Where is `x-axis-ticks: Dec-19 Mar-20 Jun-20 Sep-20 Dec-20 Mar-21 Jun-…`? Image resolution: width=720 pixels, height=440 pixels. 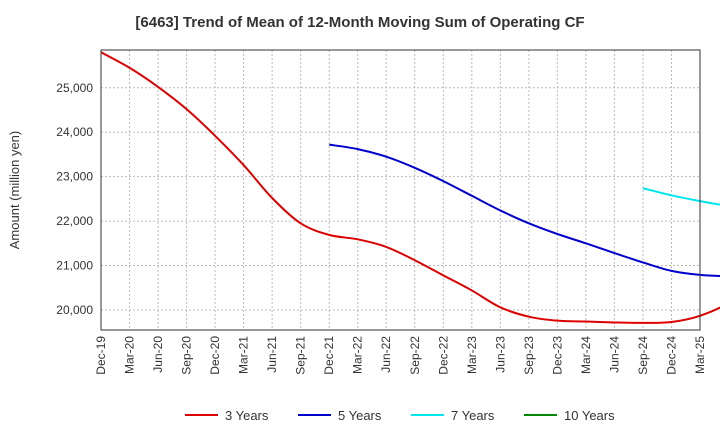 x-axis-ticks: Dec-19 Mar-20 Jun-20 Sep-20 Dec-20 Mar-21 Jun-… is located at coordinates (400, 355).